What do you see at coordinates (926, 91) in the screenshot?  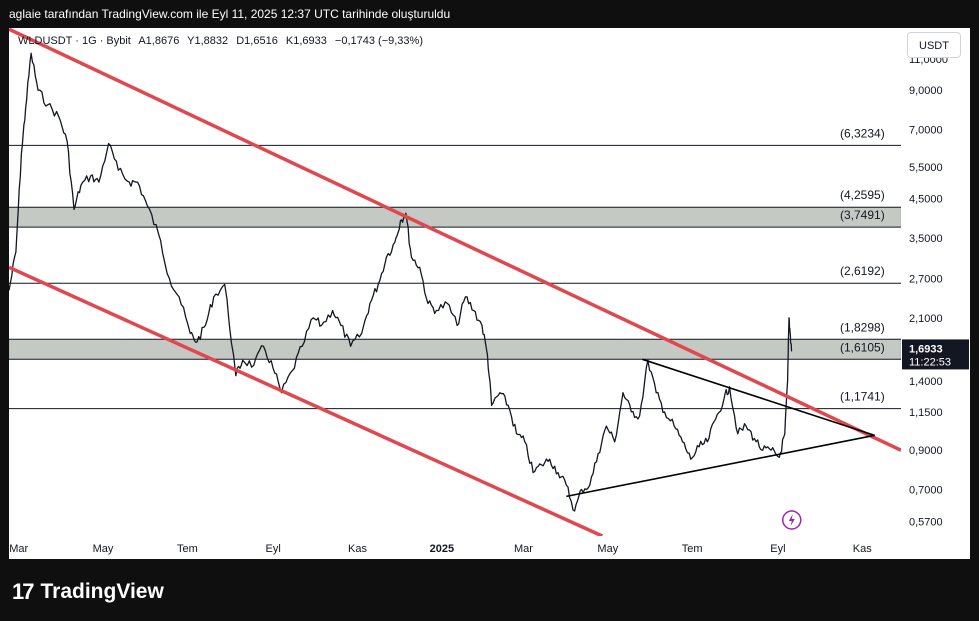 I see `price-axis-tick: 9,0000` at bounding box center [926, 91].